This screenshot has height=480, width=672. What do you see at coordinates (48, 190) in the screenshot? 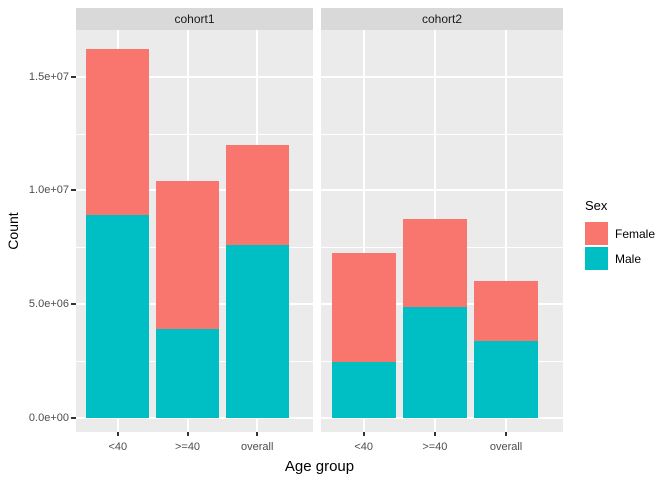
I see `y-tick-label: 1.0e+07` at bounding box center [48, 190].